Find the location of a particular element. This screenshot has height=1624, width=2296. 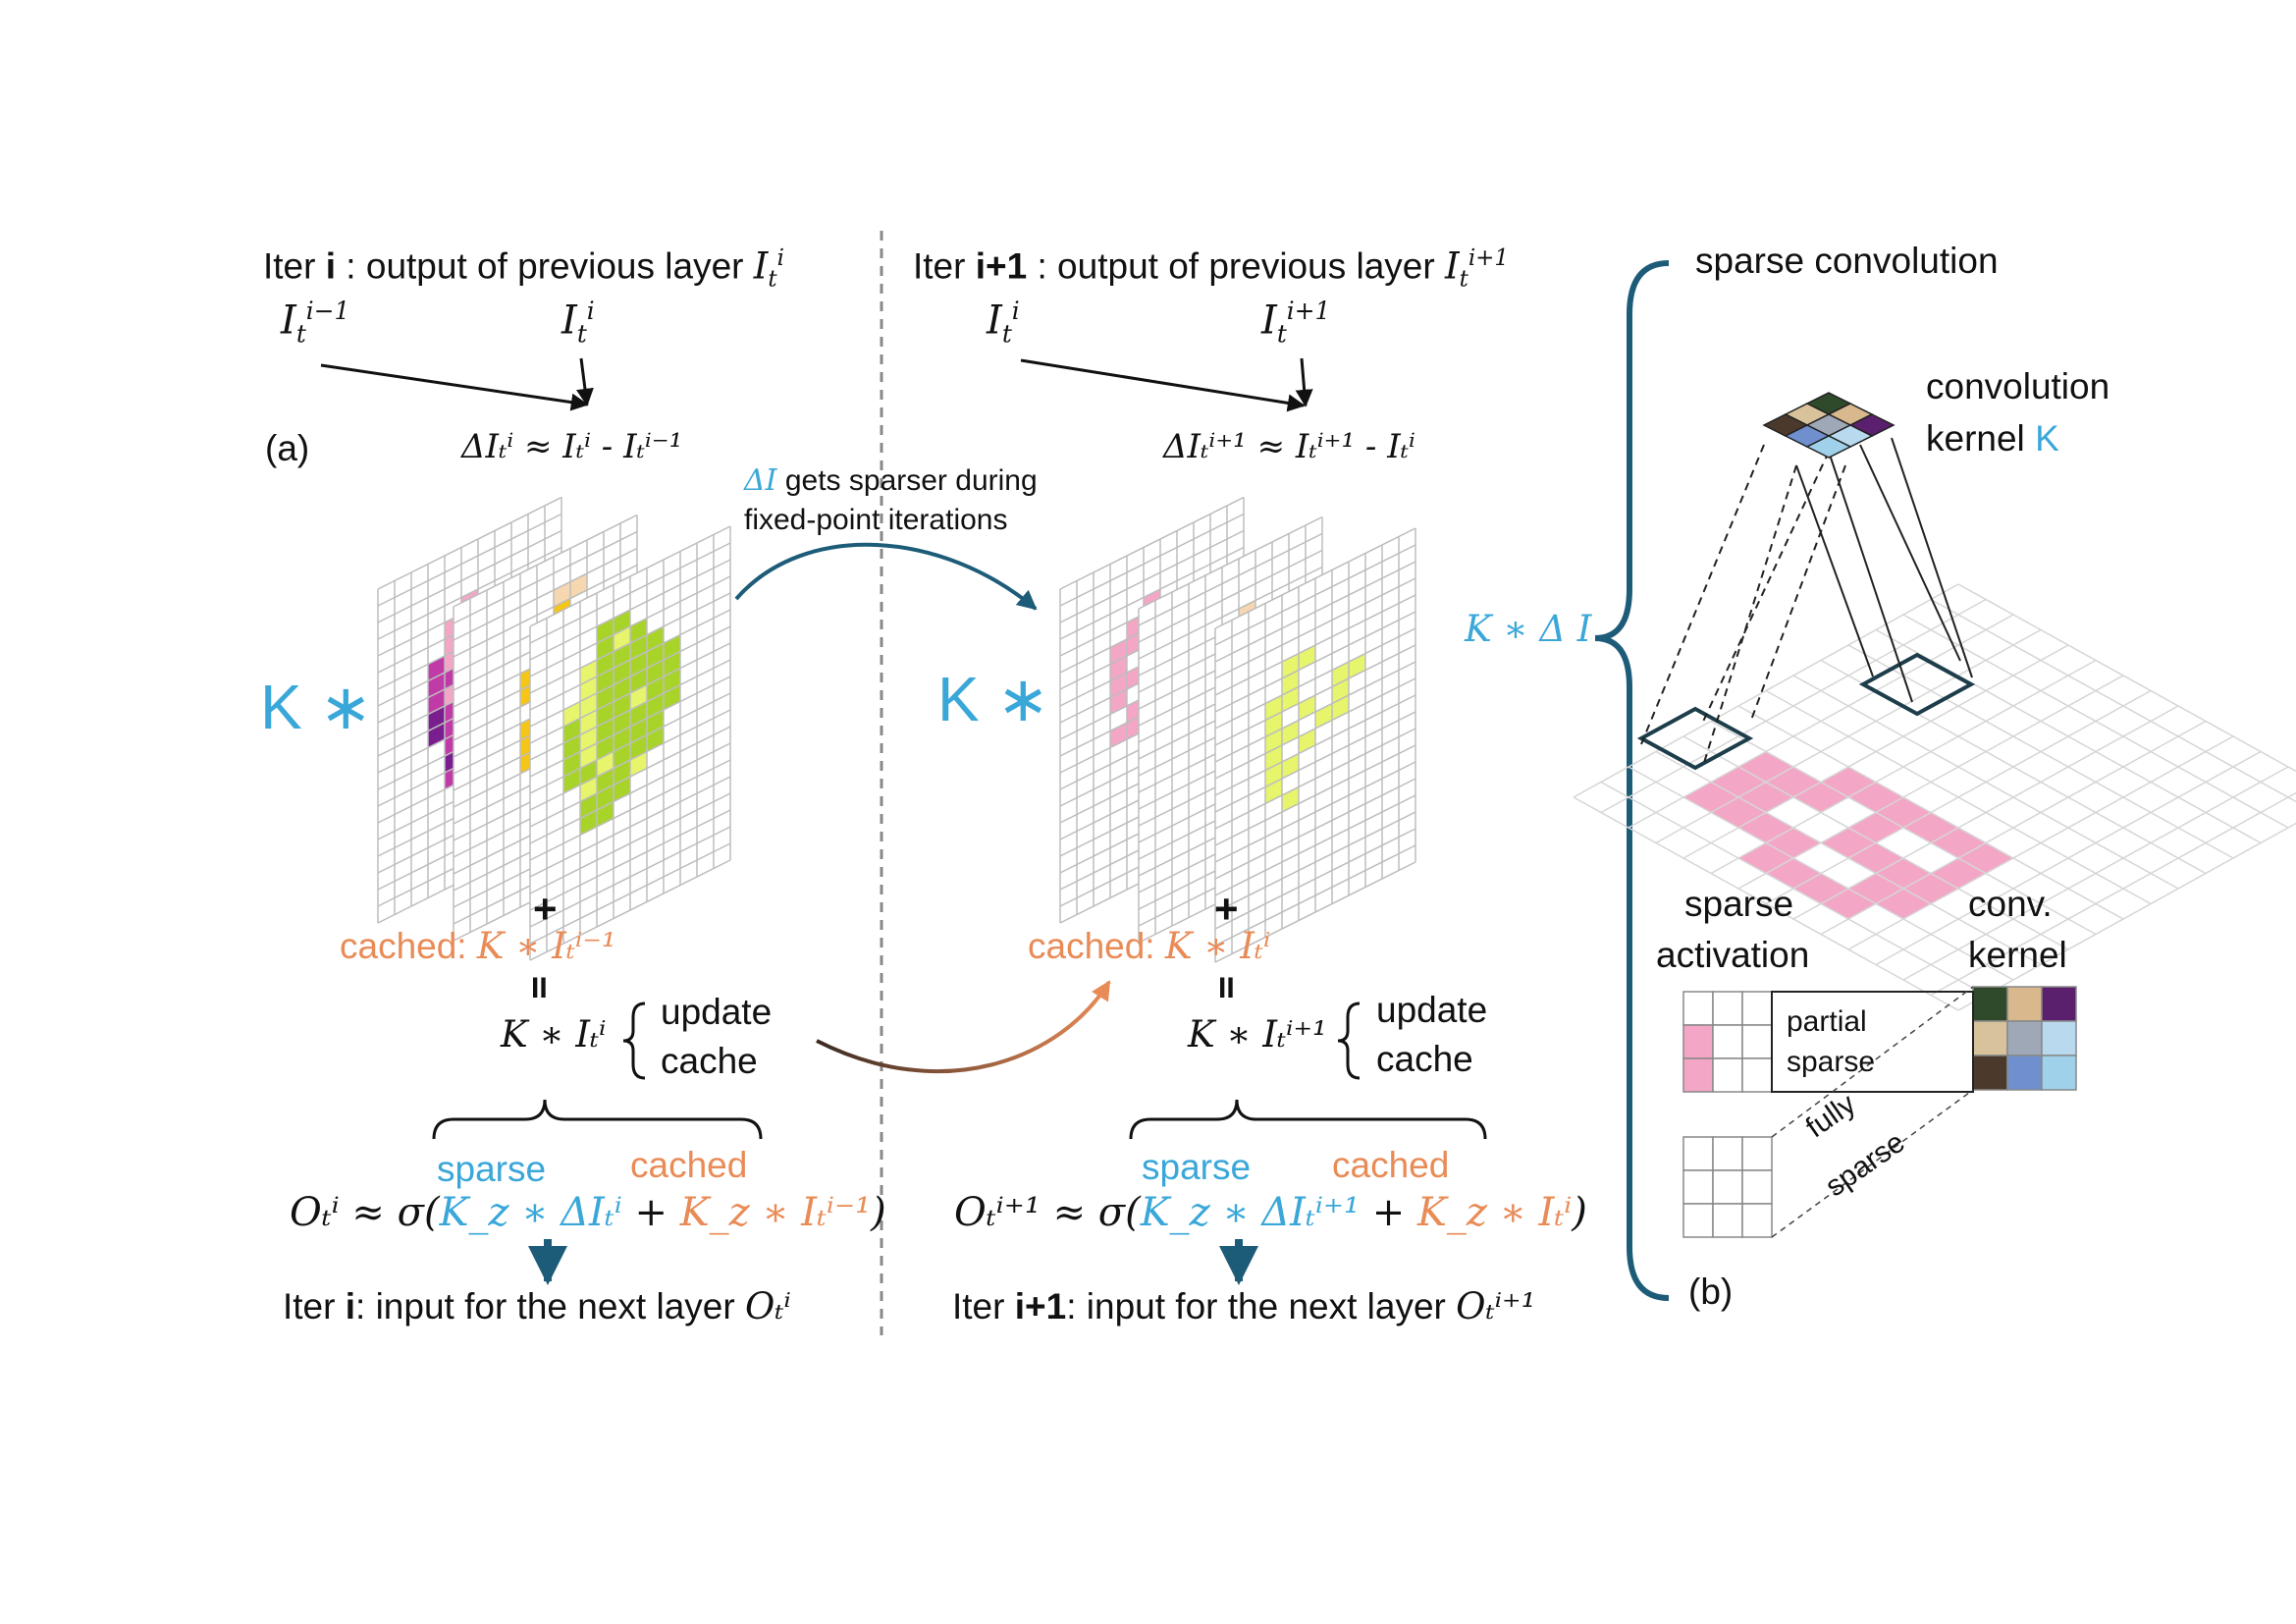

arrow-right-curr is located at coordinates (1304, 382).